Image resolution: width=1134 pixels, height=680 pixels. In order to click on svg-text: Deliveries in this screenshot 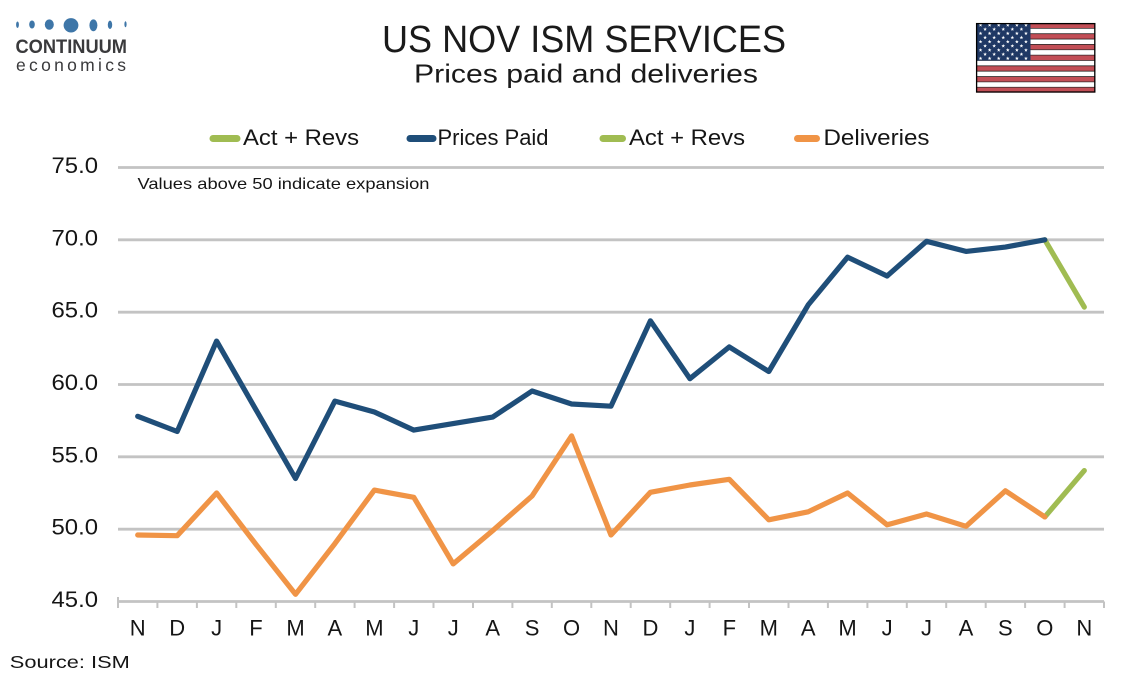, I will do `click(877, 137)`.